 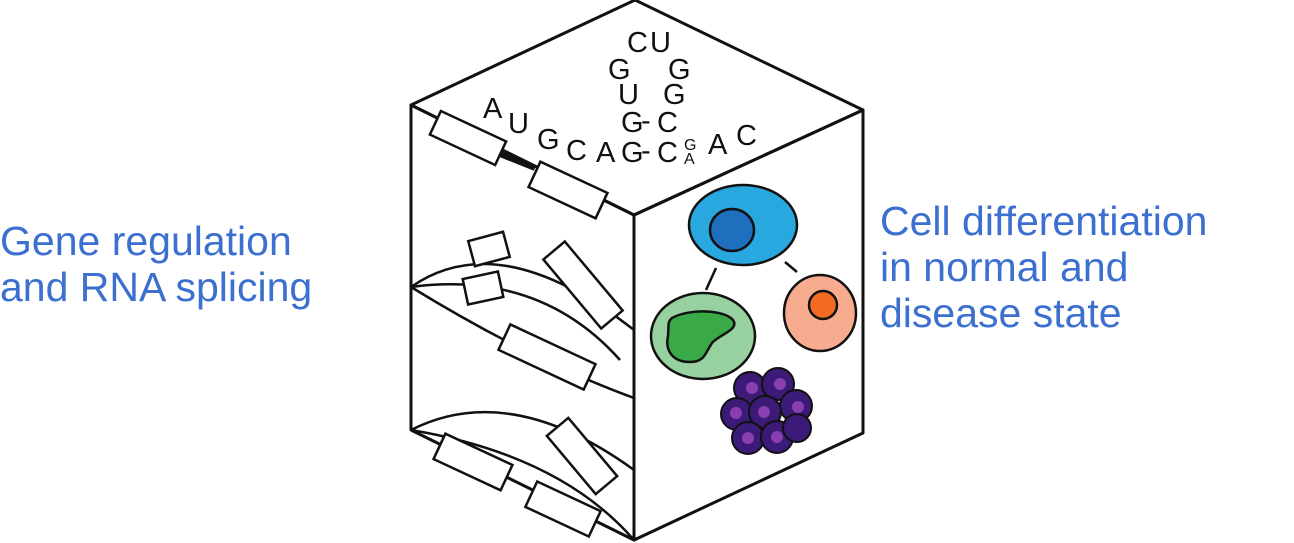 I want to click on megakaryocyte-nuclei, so click(x=767, y=411).